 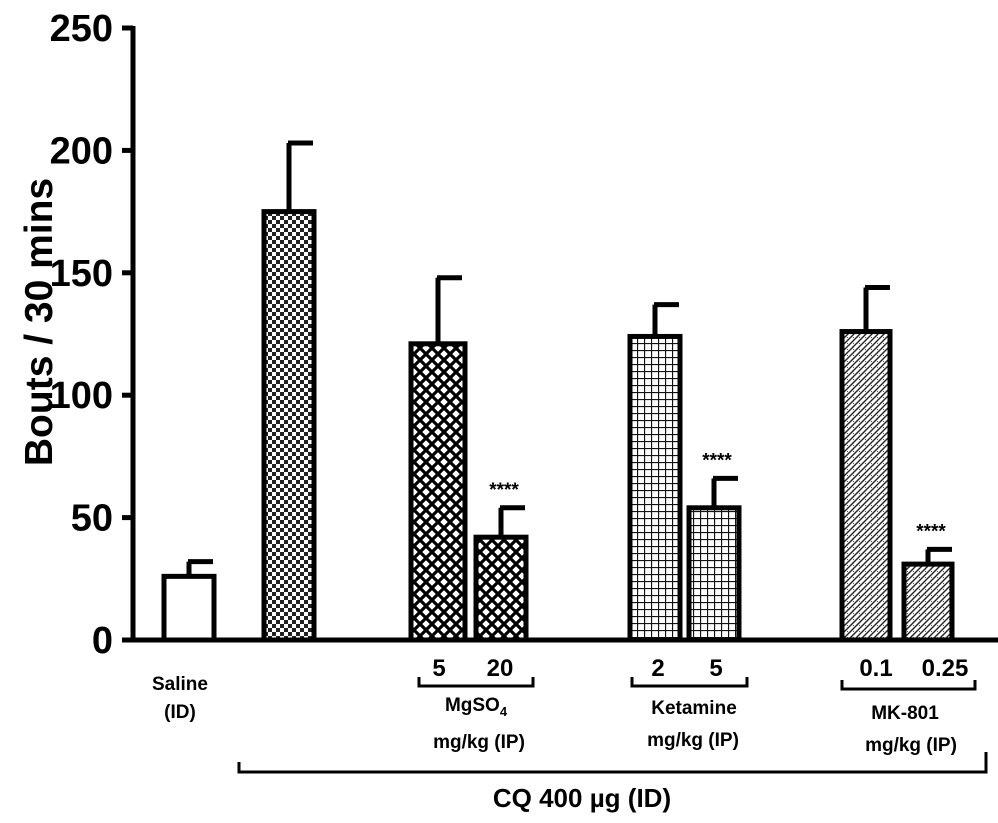 What do you see at coordinates (715, 668) in the screenshot?
I see `ketamine-dose-5: 5` at bounding box center [715, 668].